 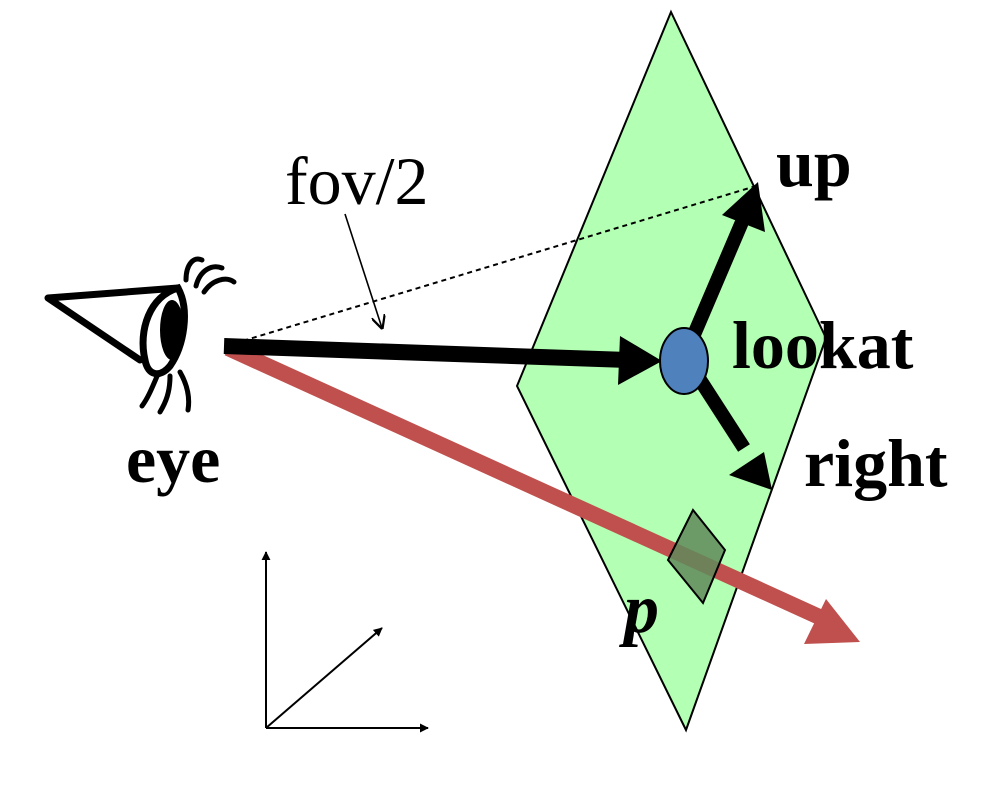 I want to click on view-direction-arrow, so click(x=442, y=360).